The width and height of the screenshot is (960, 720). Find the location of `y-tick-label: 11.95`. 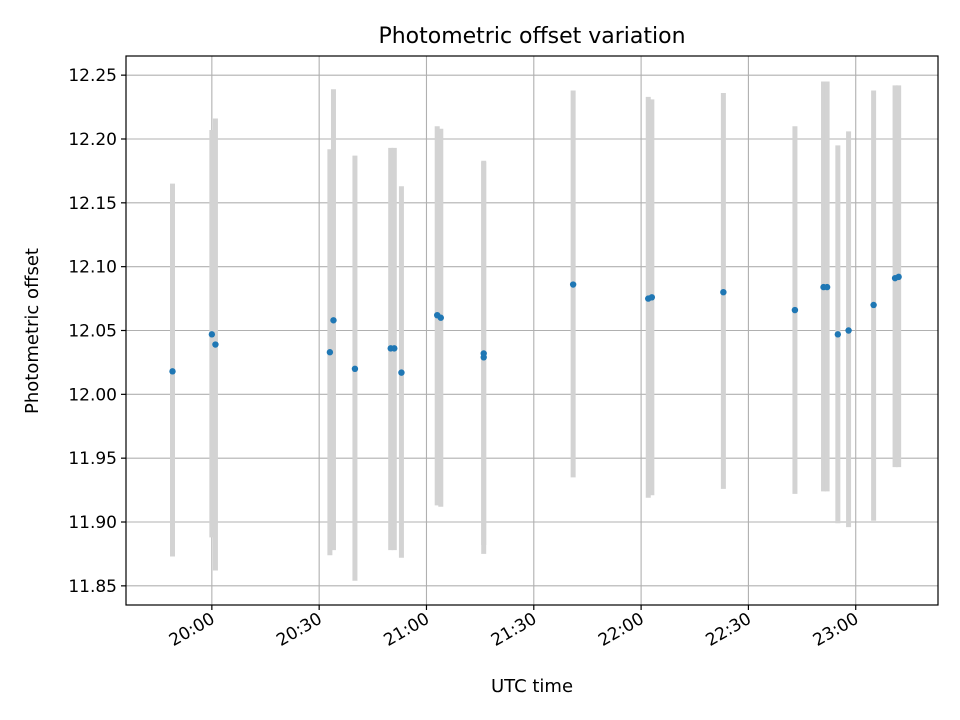

y-tick-label: 11.95 is located at coordinates (92, 459).